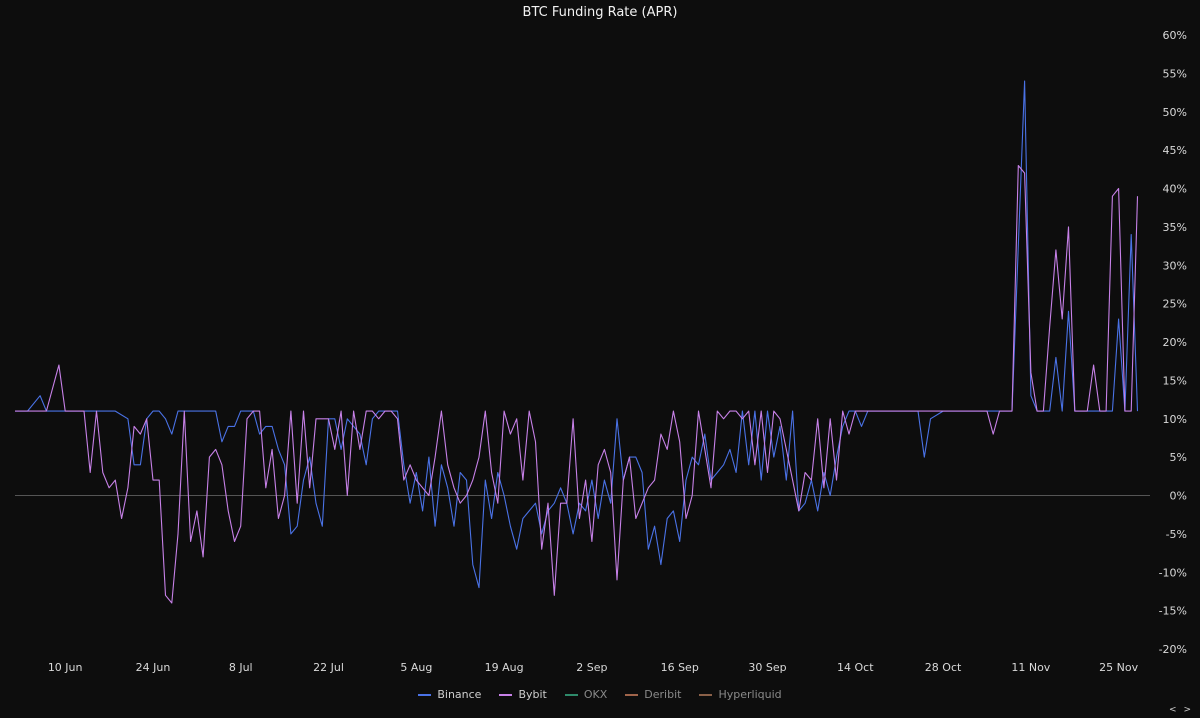 The height and width of the screenshot is (718, 1200). Describe the element at coordinates (416, 667) in the screenshot. I see `x-tick-label: 5 Aug` at that location.